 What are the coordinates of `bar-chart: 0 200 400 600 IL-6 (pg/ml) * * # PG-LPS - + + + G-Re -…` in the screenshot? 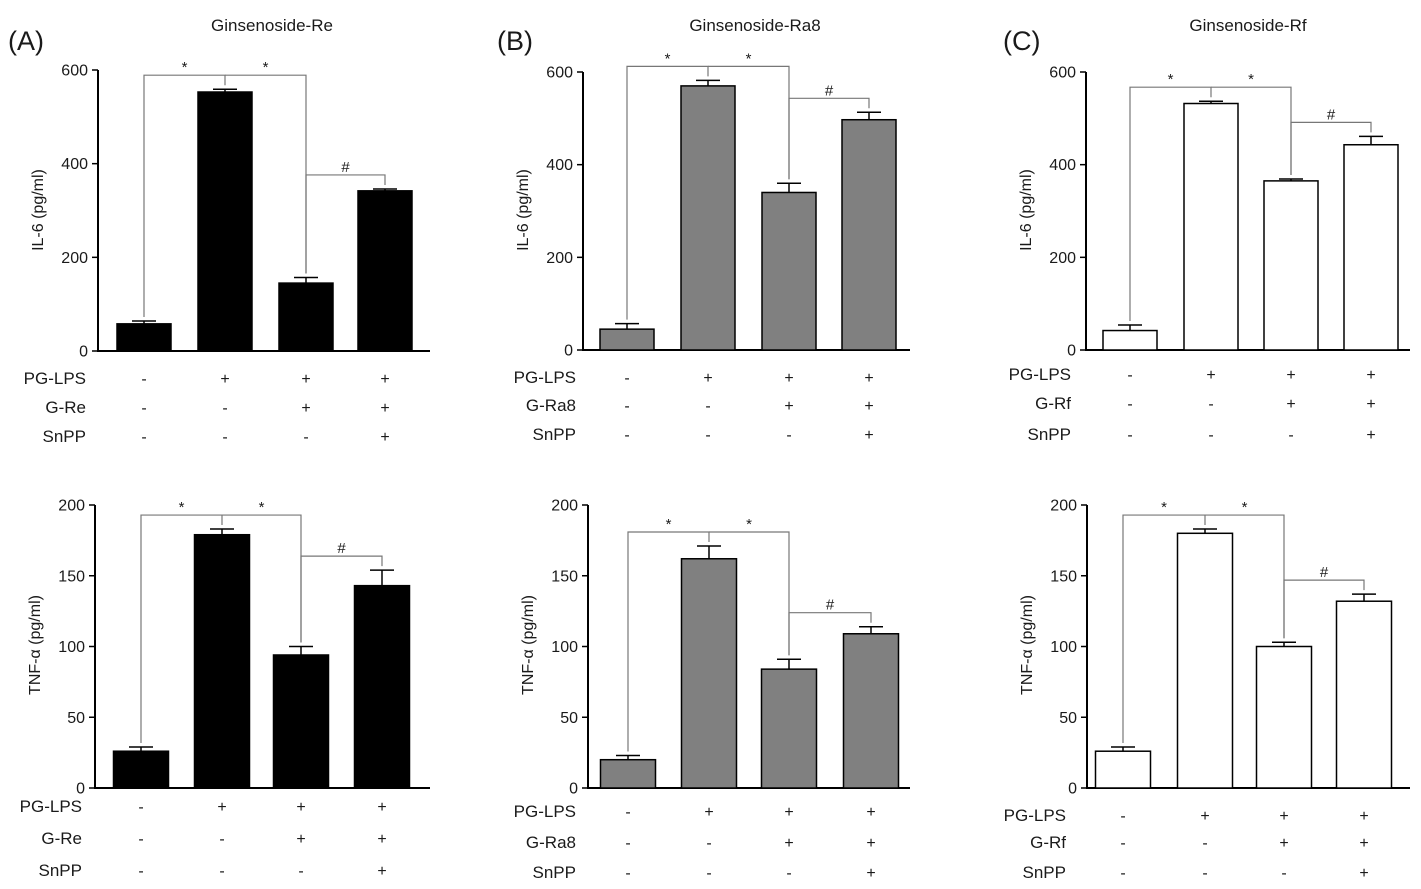 It's located at (227, 252).